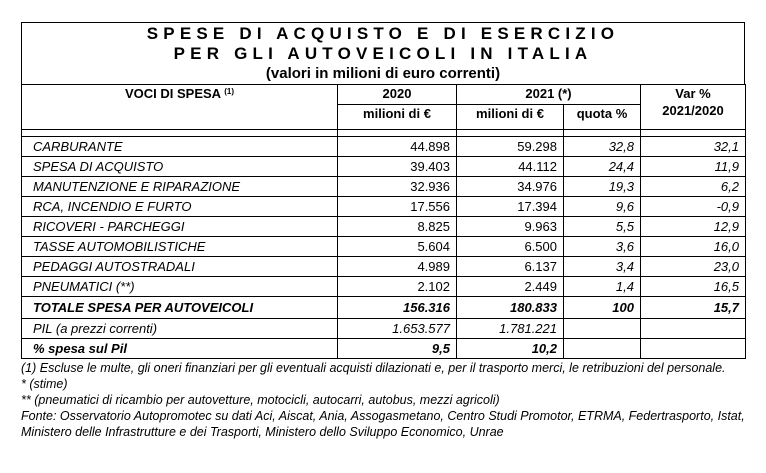 The image size is (766, 473). What do you see at coordinates (179, 226) in the screenshot?
I see `row-label: RICOVERI - PARCHEGGI` at bounding box center [179, 226].